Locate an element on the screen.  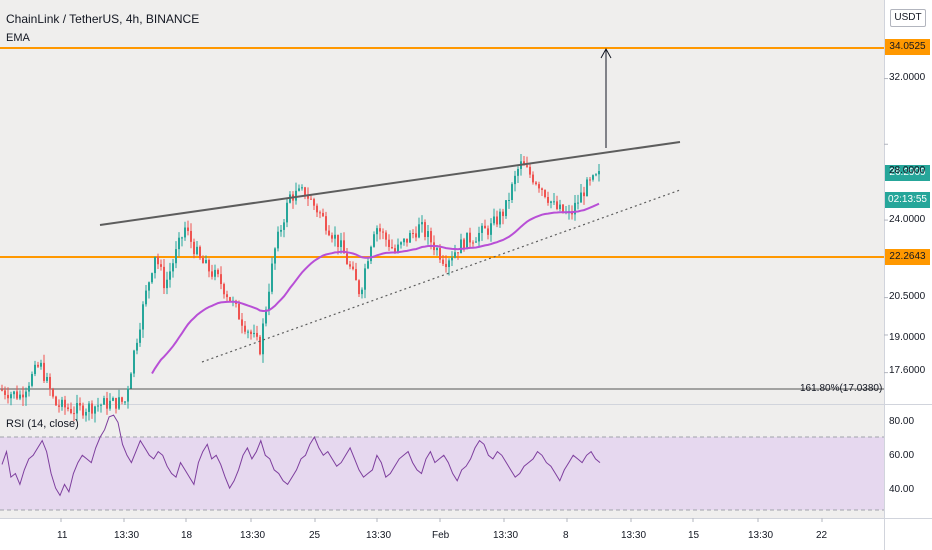
currency-button: USDT is located at coordinates (908, 18).